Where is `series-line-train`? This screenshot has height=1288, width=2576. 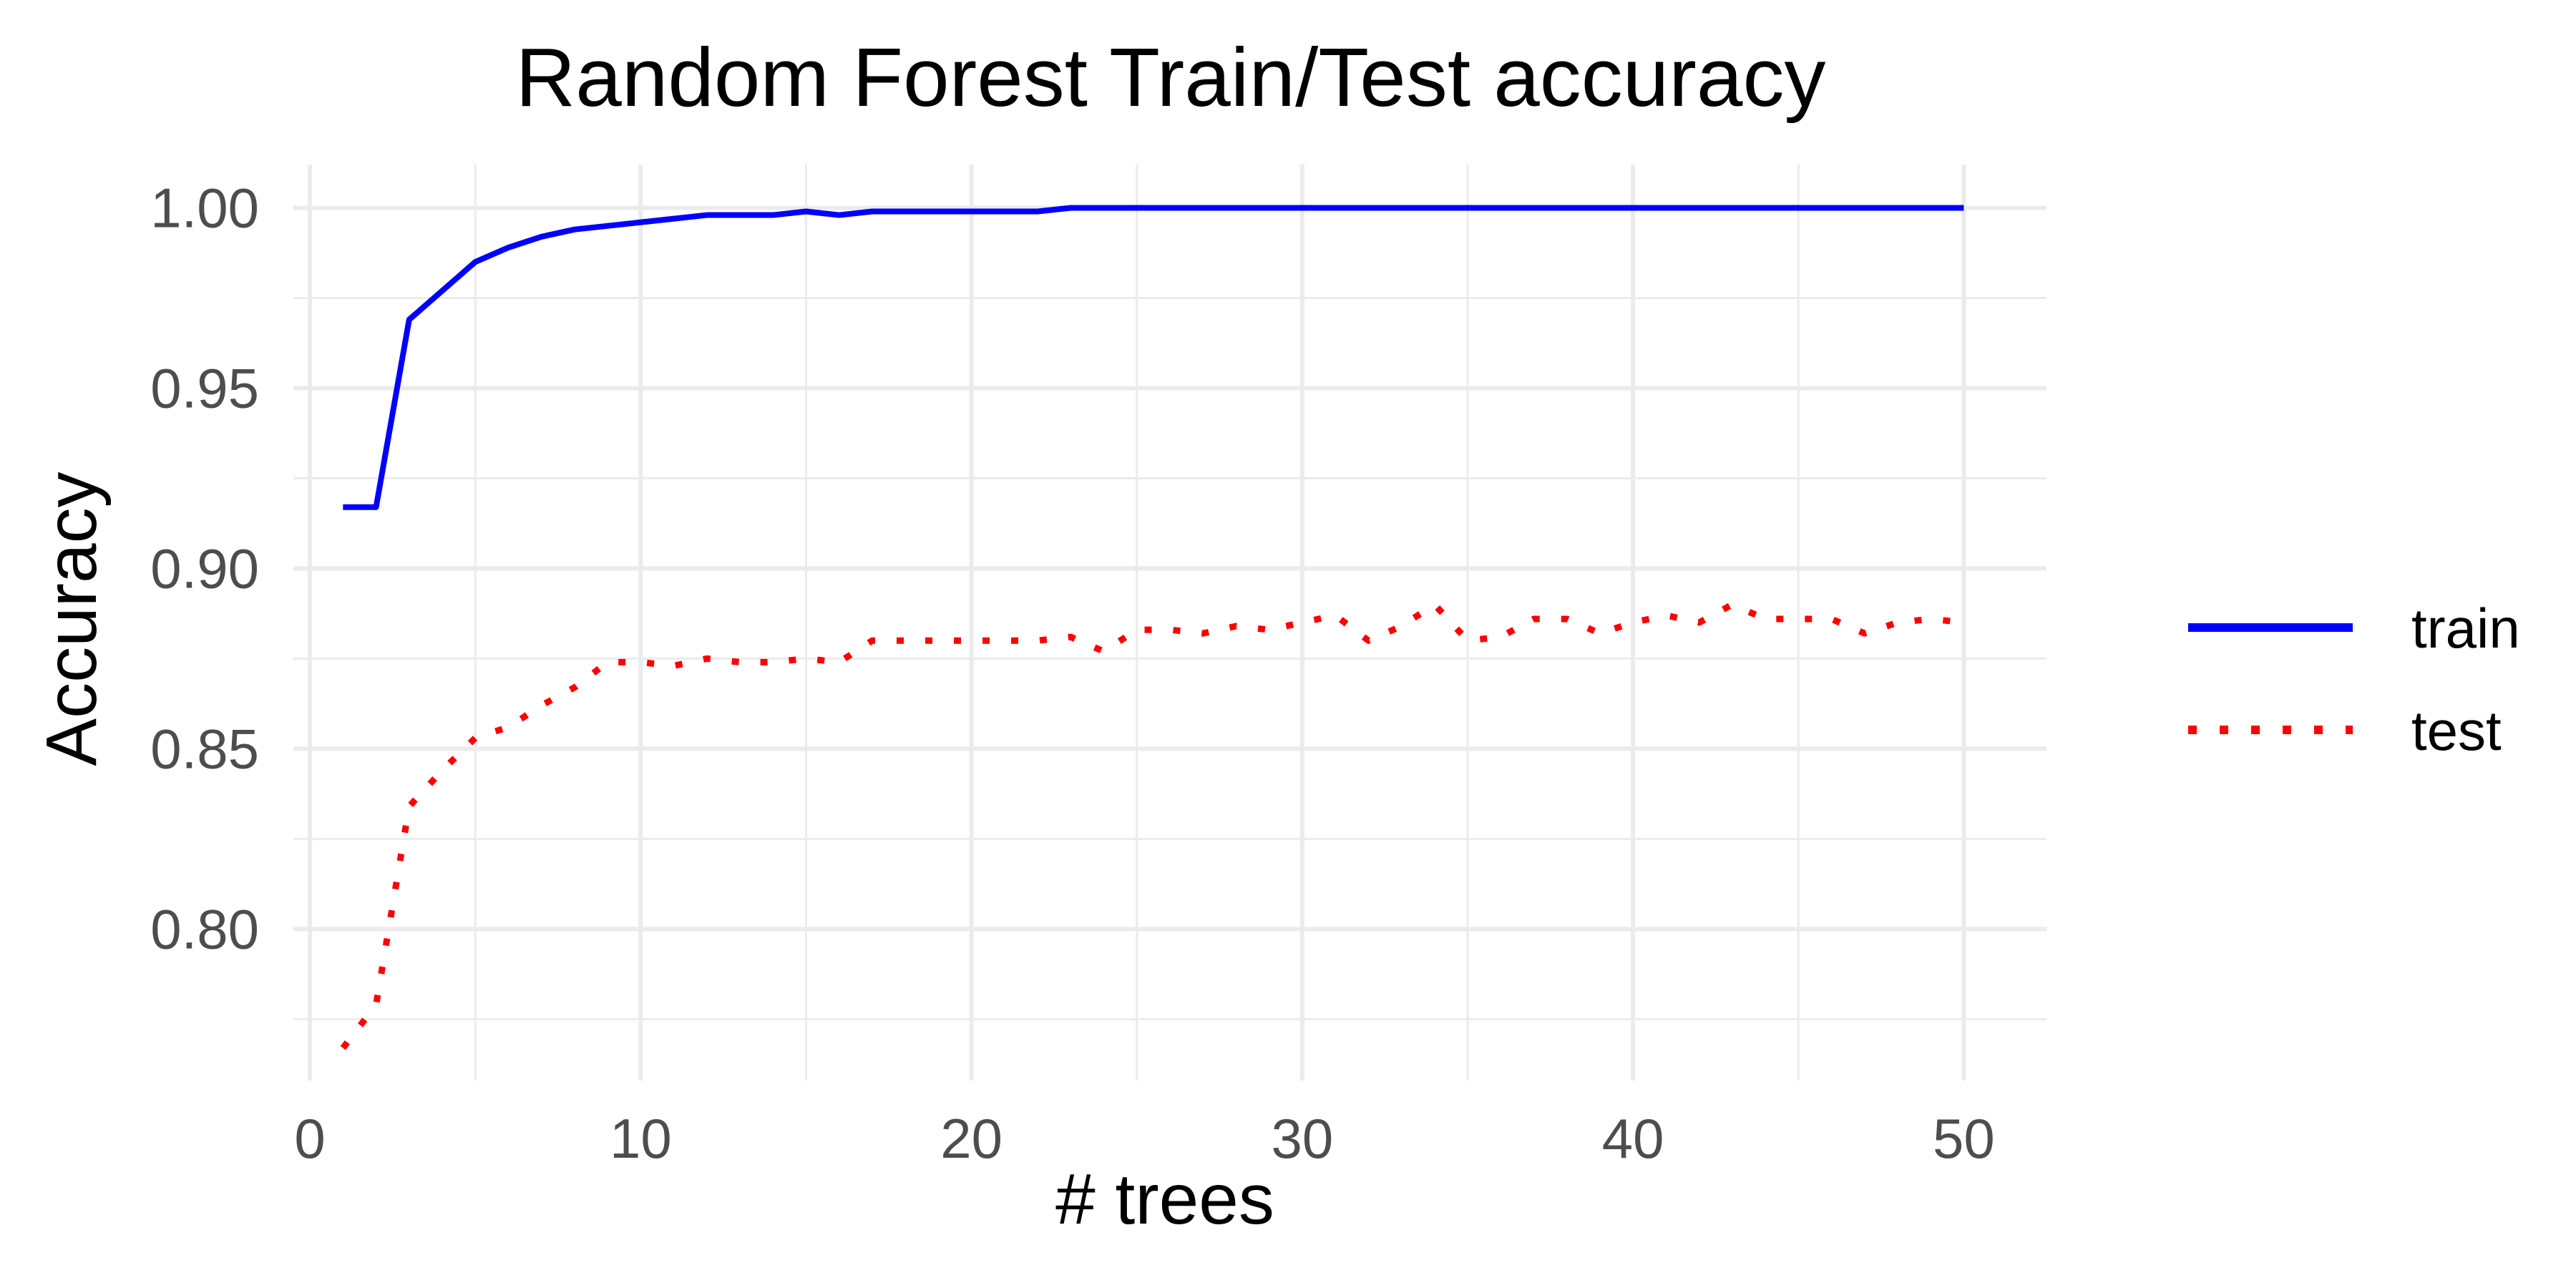 series-line-train is located at coordinates (1153, 357).